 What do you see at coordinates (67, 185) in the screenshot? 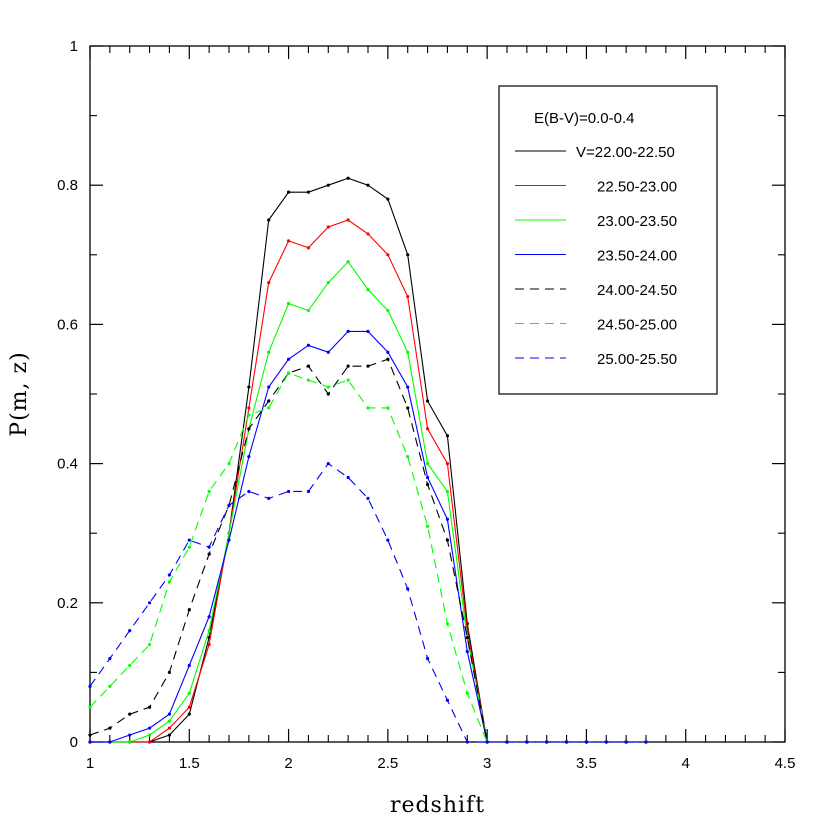
I see `y-tick-label: 0.8` at bounding box center [67, 185].